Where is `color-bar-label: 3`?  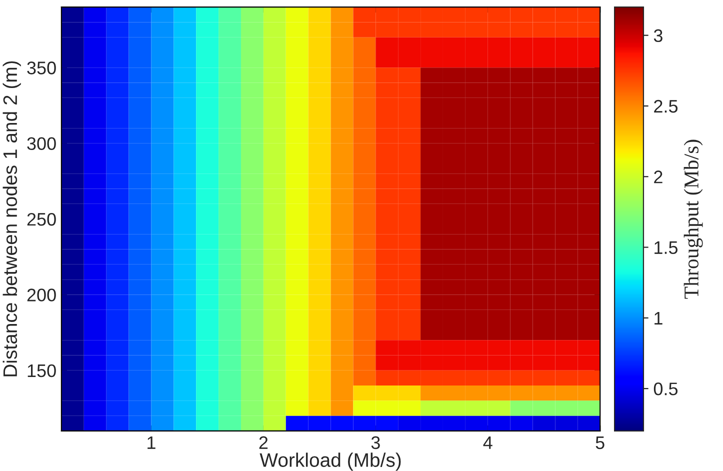
color-bar-label: 3 is located at coordinates (658, 35).